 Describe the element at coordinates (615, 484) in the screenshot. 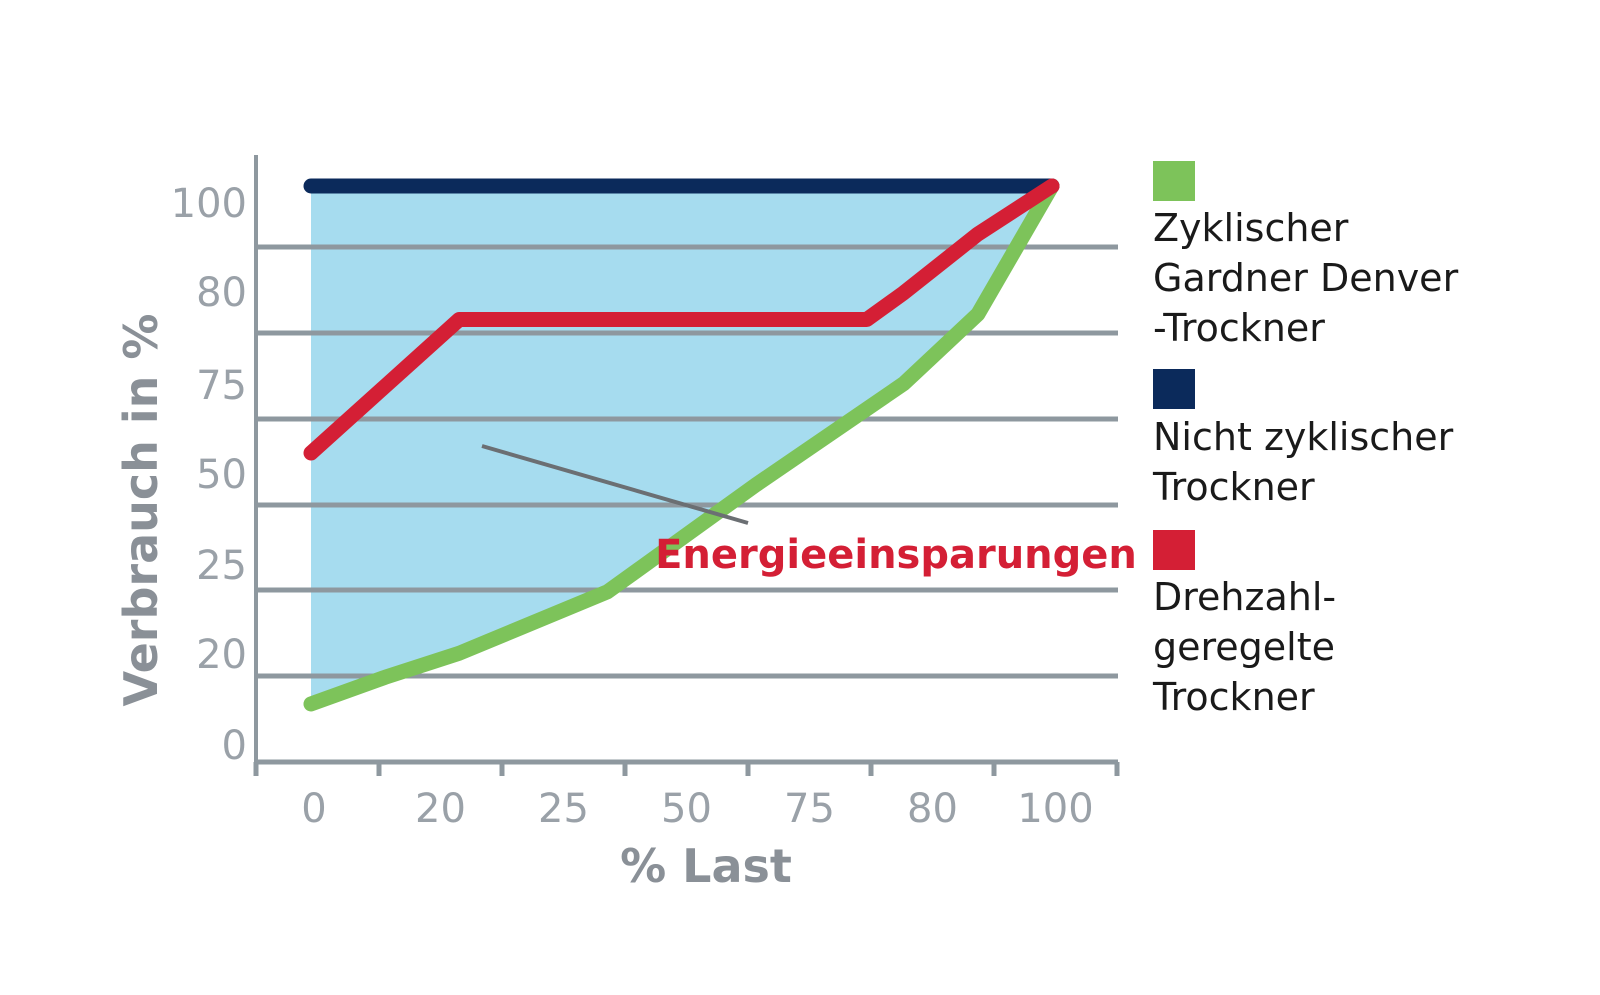

I see `annotation-pointer` at that location.